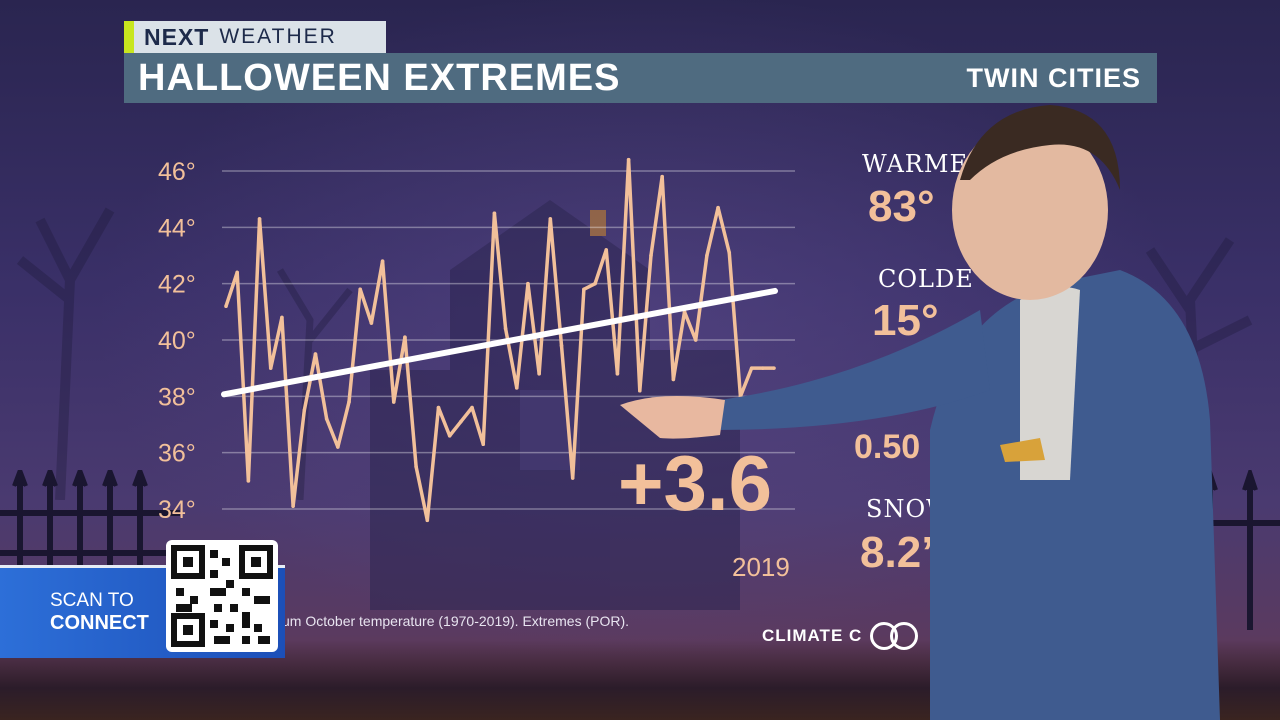 Image resolution: width=1280 pixels, height=720 pixels. What do you see at coordinates (438, 407) in the screenshot?
I see `data-point-1989` at bounding box center [438, 407].